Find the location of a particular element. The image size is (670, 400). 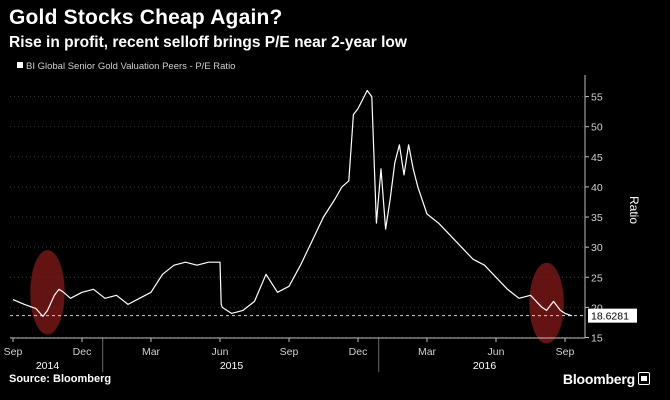

y-tick-label: 50 is located at coordinates (597, 128).